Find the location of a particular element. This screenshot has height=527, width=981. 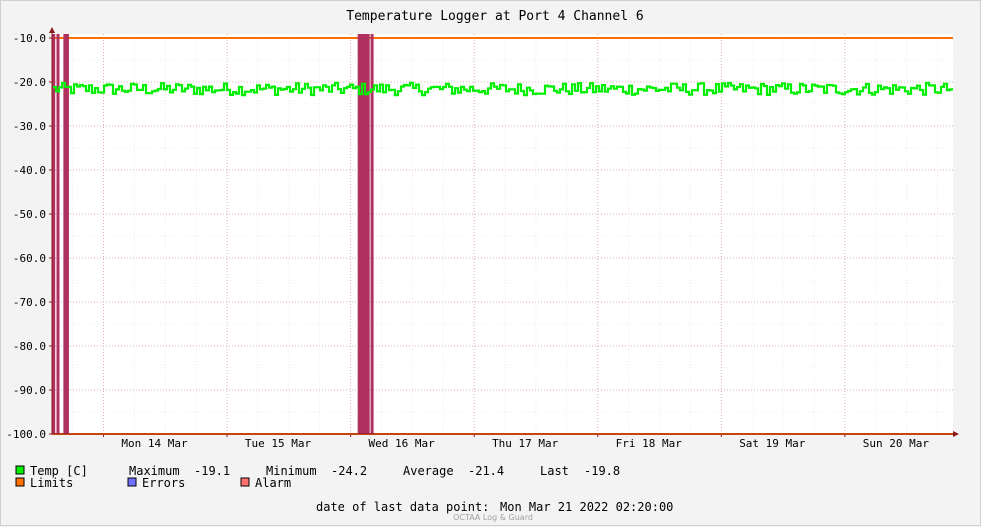

y-tick-label: -50.0 is located at coordinates (29, 214).